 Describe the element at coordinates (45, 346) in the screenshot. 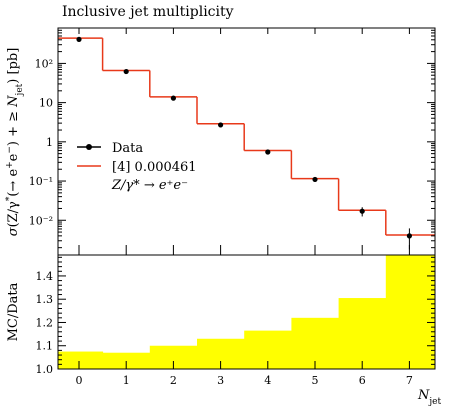

I see `ratio-y-tick-label: 1.1` at that location.